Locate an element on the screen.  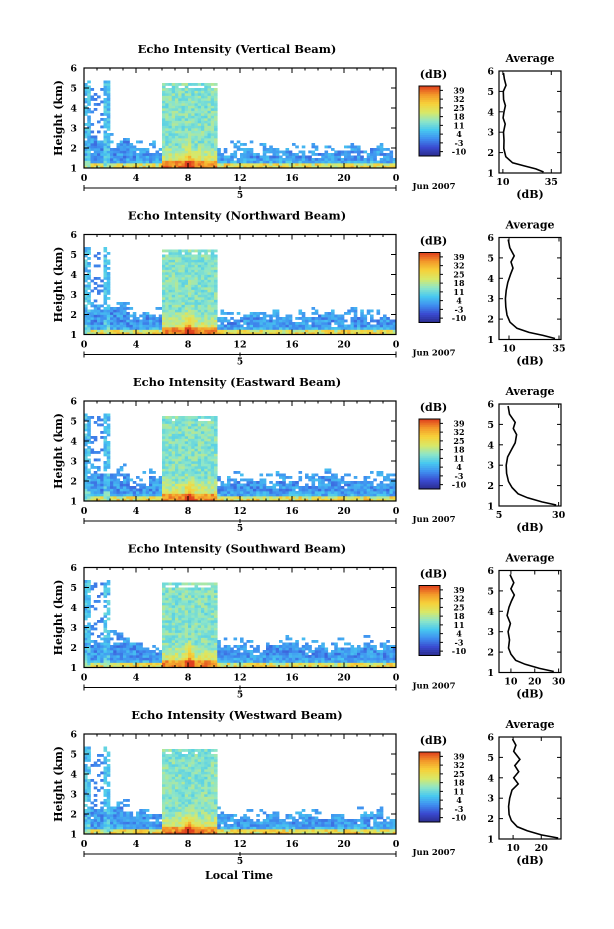
colorbar is located at coordinates (429, 287).